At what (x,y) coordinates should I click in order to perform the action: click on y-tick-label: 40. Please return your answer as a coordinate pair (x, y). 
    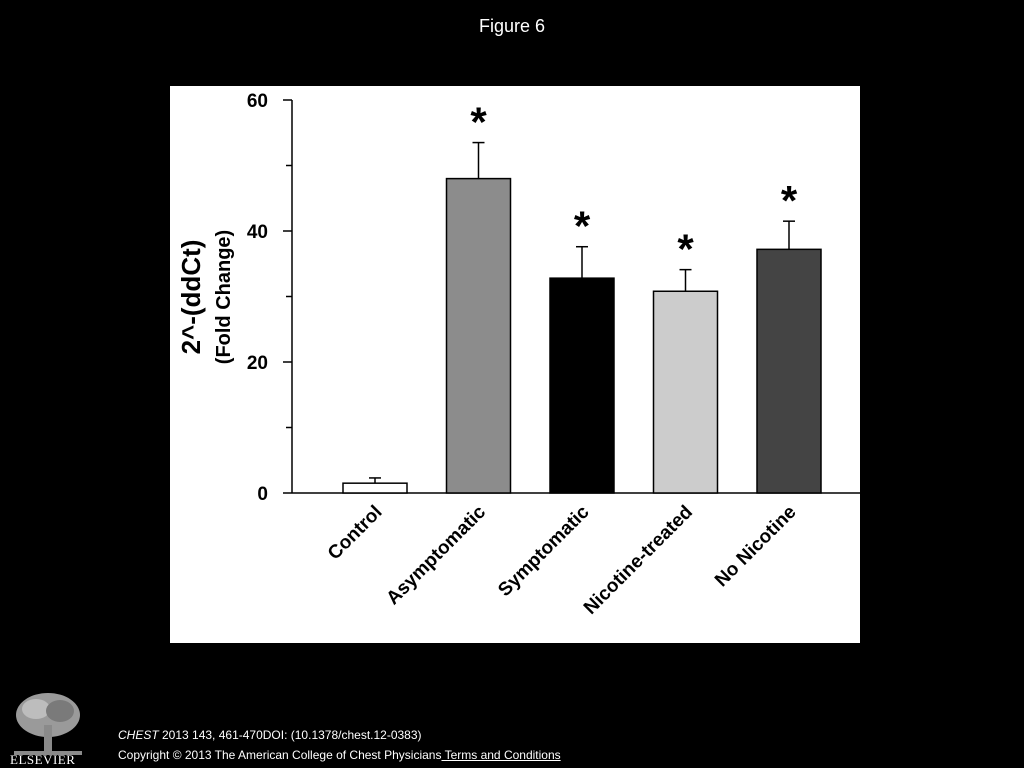
    Looking at the image, I should click on (257, 232).